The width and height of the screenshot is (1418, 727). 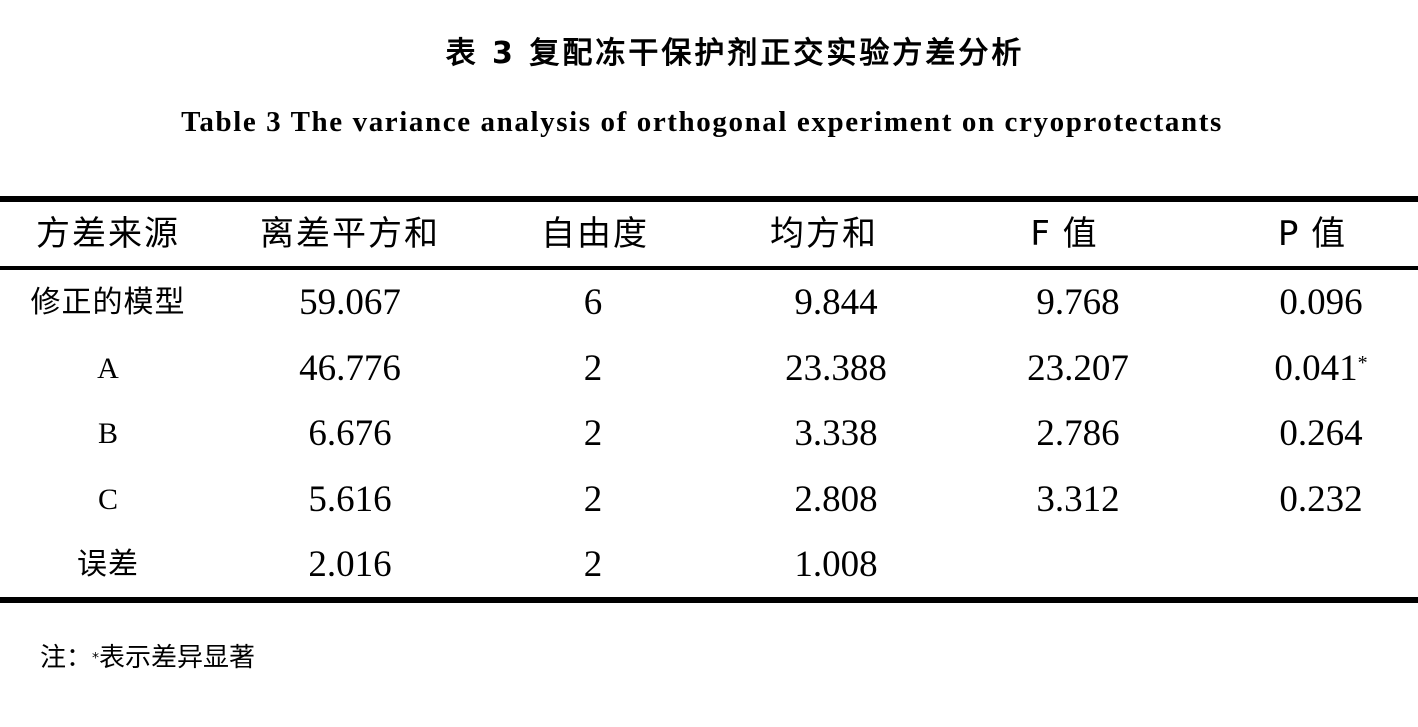 I want to click on row-c-f: 3.312, so click(x=1078, y=499).